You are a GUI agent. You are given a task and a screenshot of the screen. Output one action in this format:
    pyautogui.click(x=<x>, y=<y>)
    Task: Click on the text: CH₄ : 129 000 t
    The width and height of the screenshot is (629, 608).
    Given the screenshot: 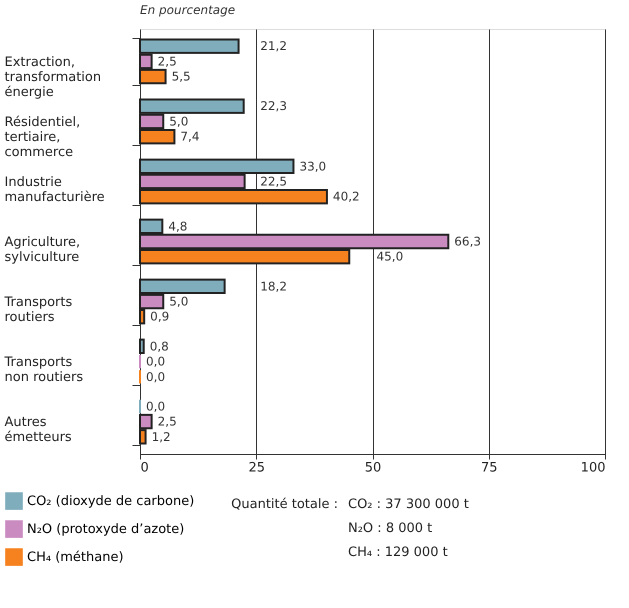 What is the action you would take?
    pyautogui.click(x=398, y=552)
    